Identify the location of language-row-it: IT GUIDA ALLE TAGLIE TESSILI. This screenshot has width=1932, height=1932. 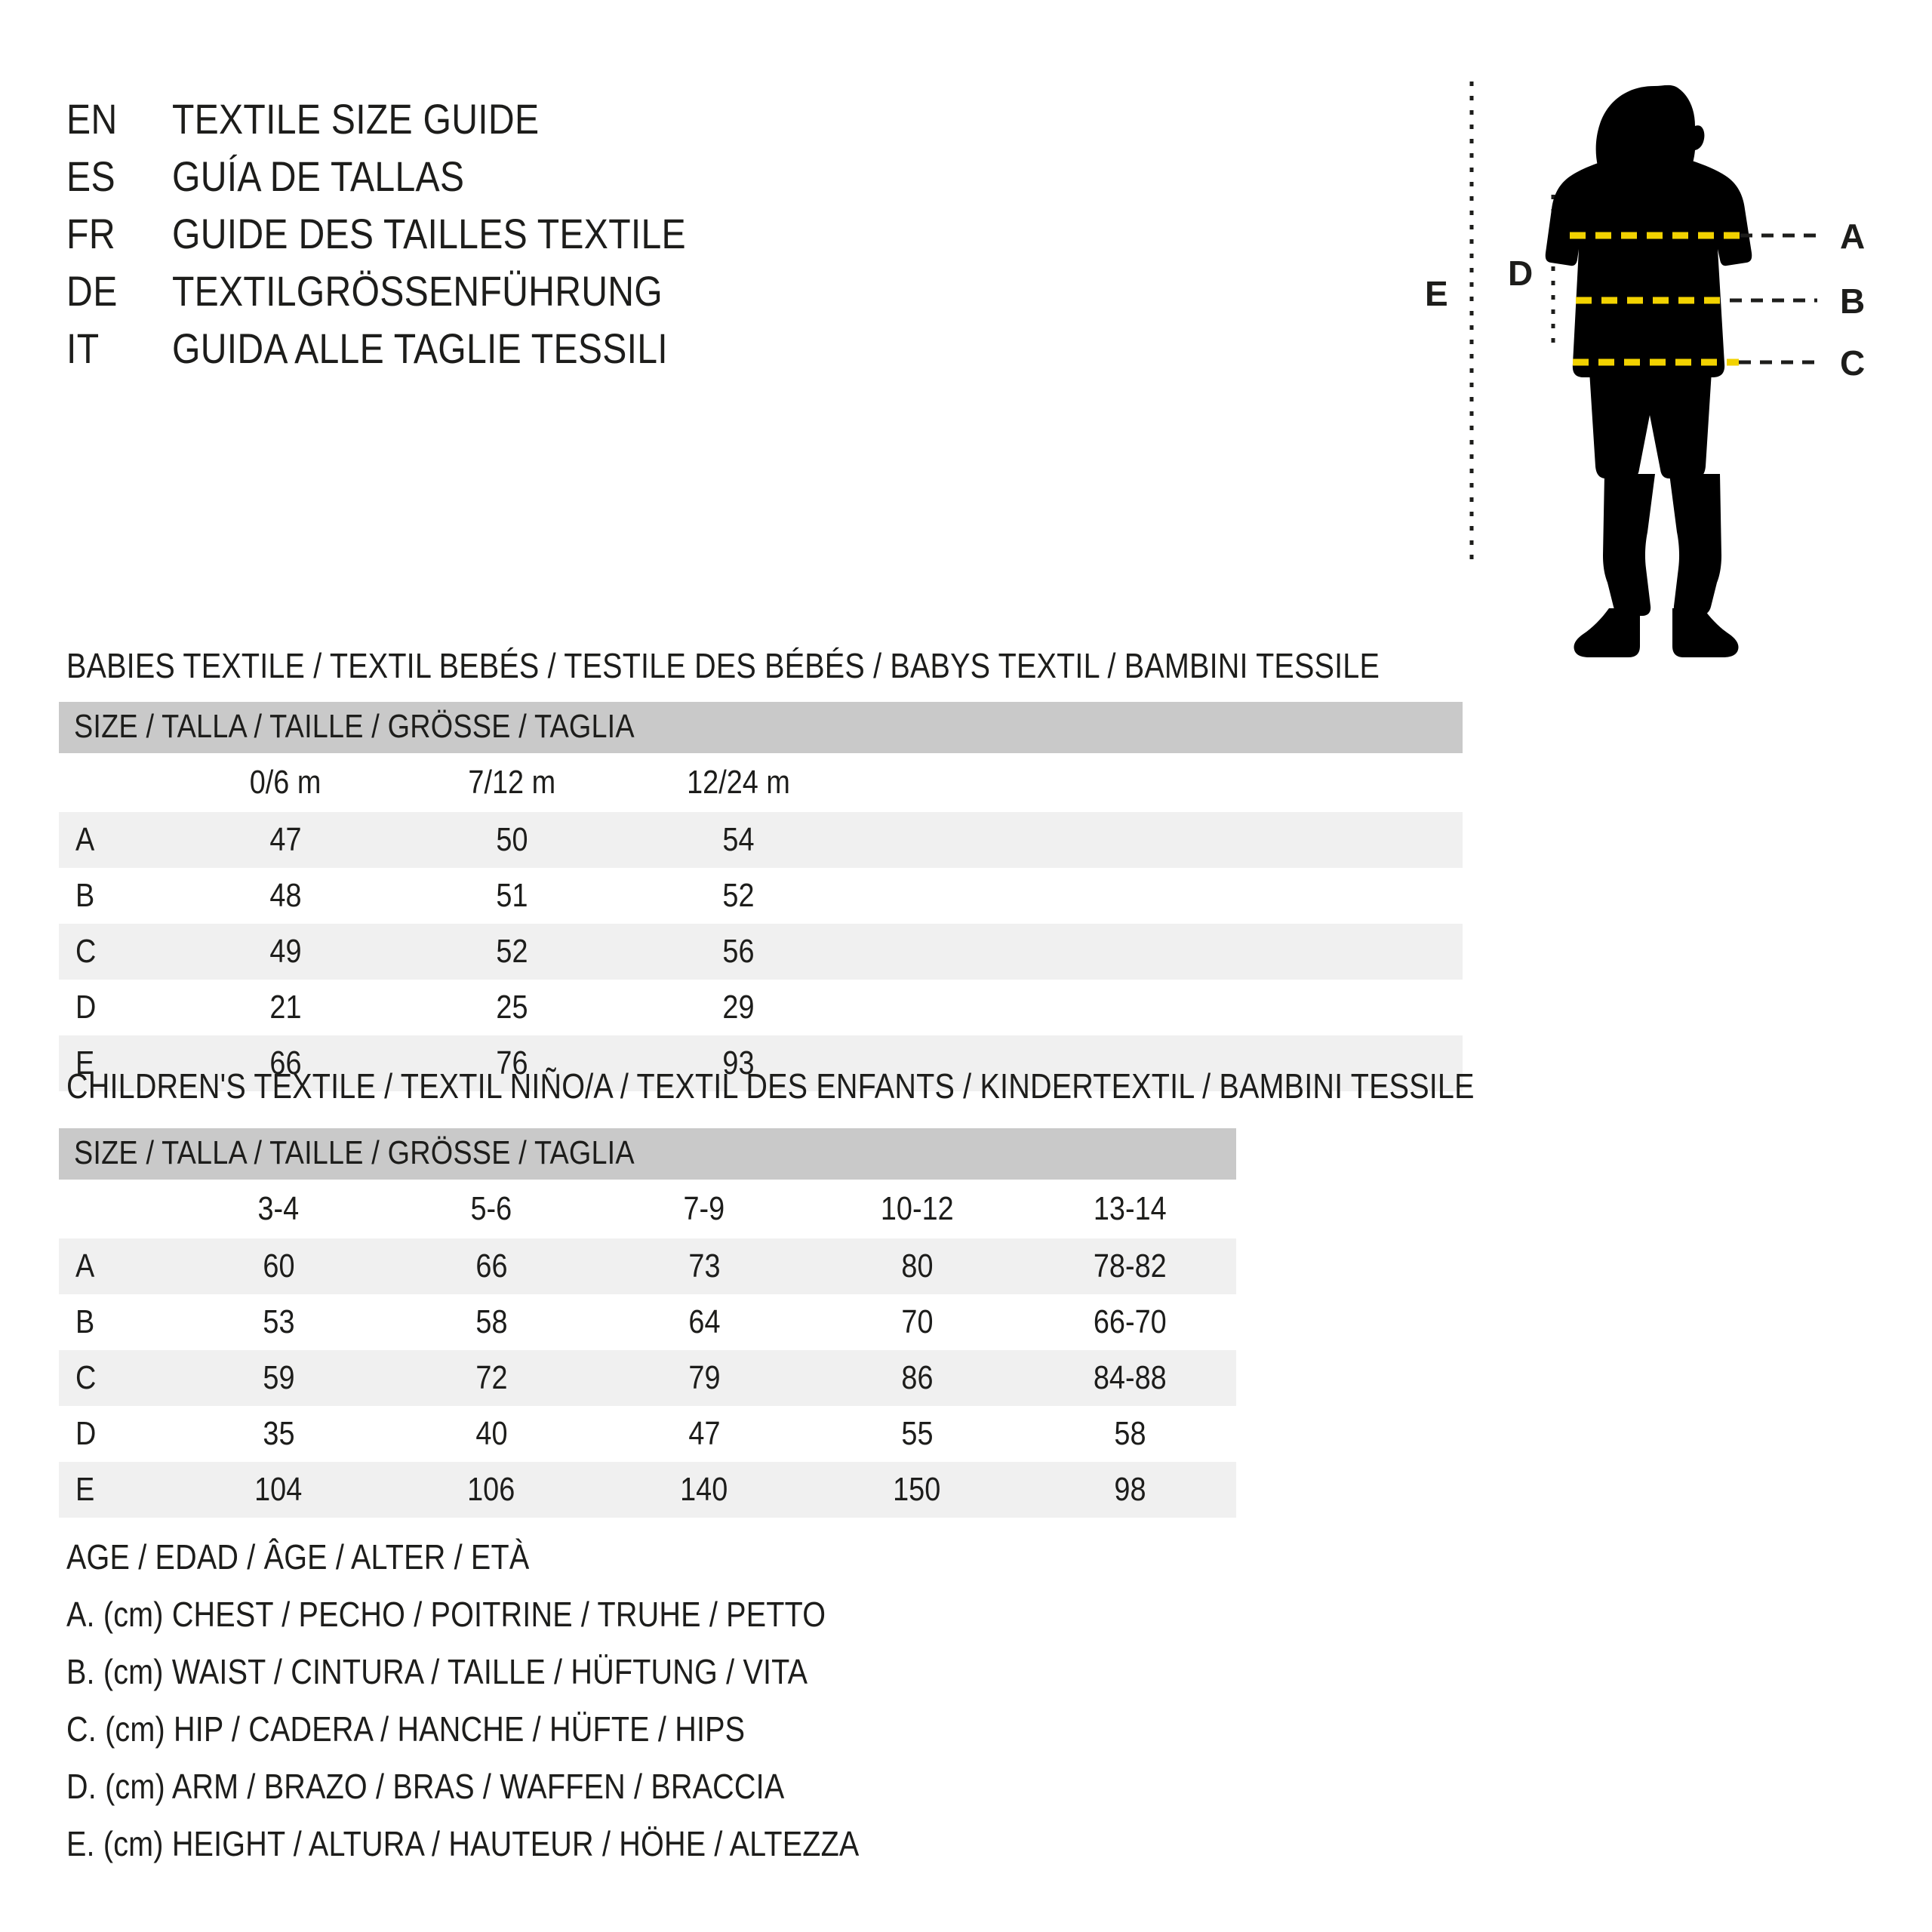
(670, 352).